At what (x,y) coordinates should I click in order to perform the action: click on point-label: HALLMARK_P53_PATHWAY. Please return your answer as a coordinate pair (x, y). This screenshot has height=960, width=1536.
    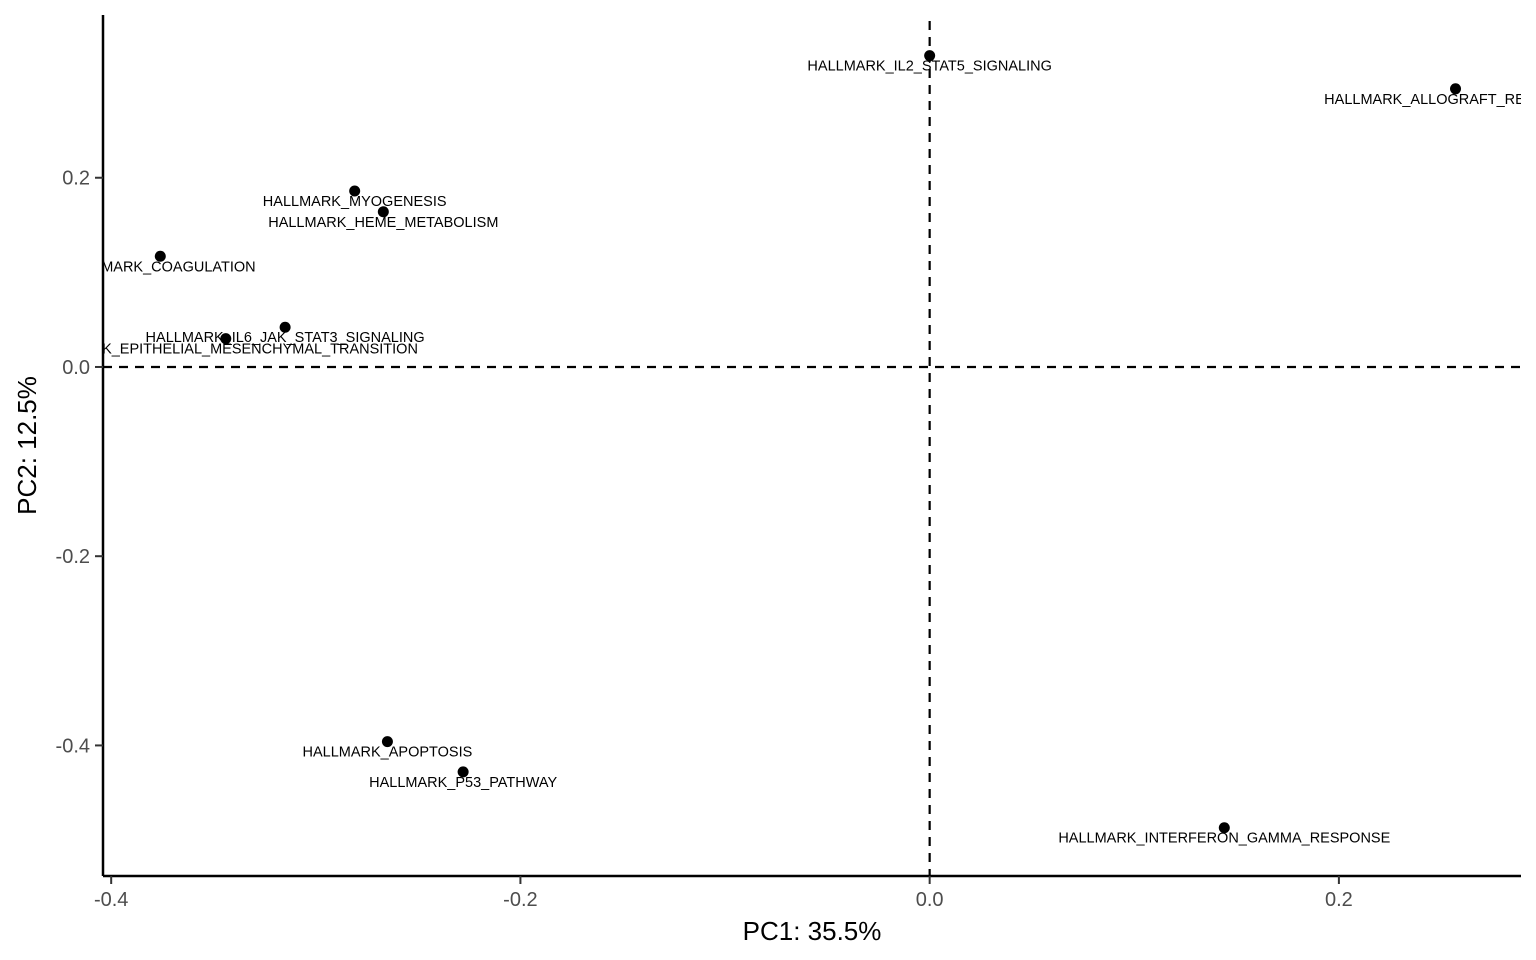
    Looking at the image, I should click on (463, 783).